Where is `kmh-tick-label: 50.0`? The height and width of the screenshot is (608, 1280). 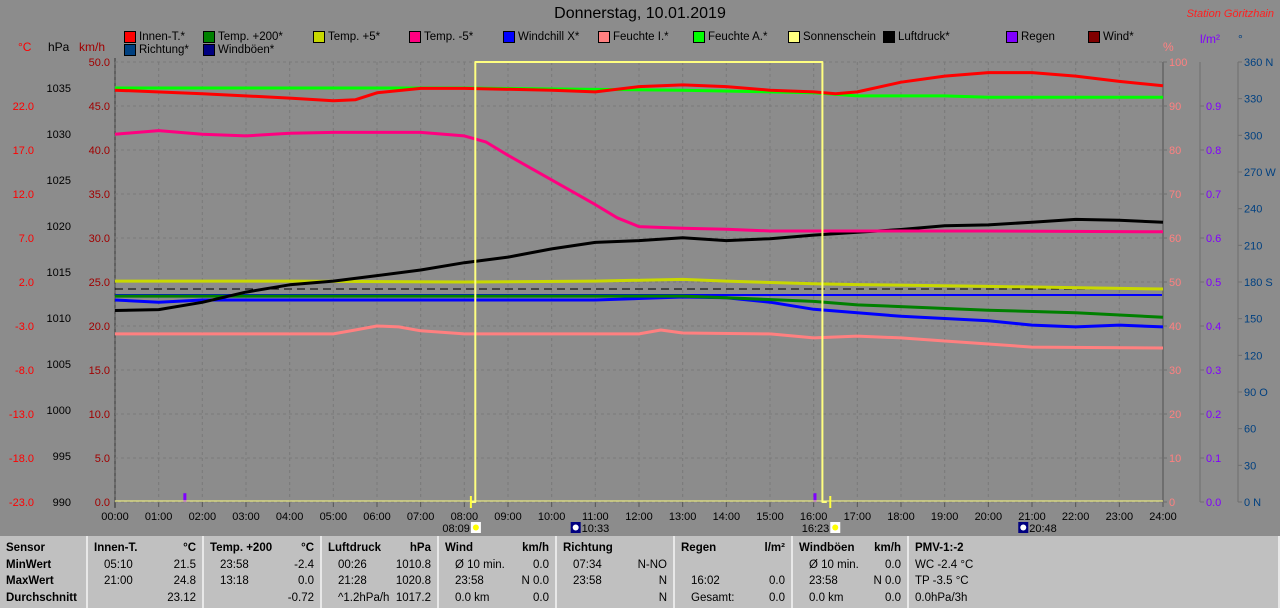
kmh-tick-label: 50.0 is located at coordinates (99, 63).